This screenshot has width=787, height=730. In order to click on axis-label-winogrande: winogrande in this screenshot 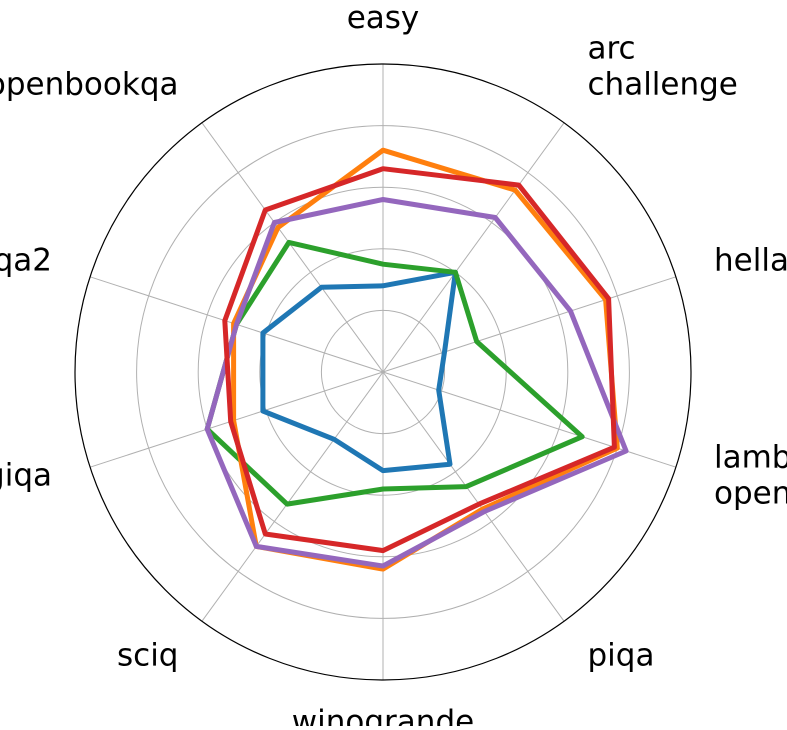, I will do `click(383, 715)`.